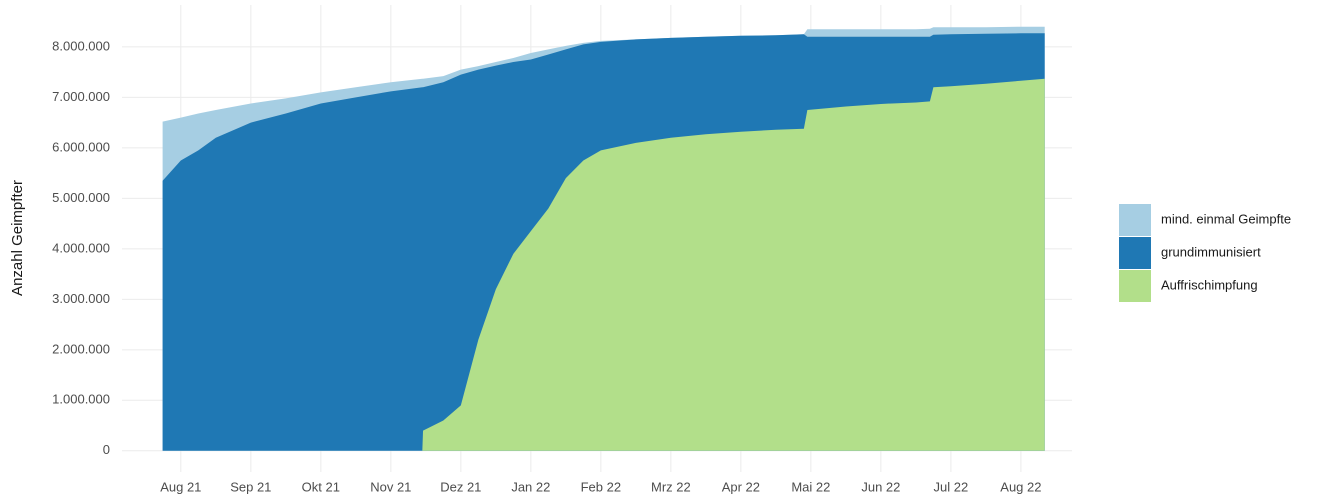 The width and height of the screenshot is (1343, 496). What do you see at coordinates (810, 486) in the screenshot?
I see `x-tick-label: Mai 22` at bounding box center [810, 486].